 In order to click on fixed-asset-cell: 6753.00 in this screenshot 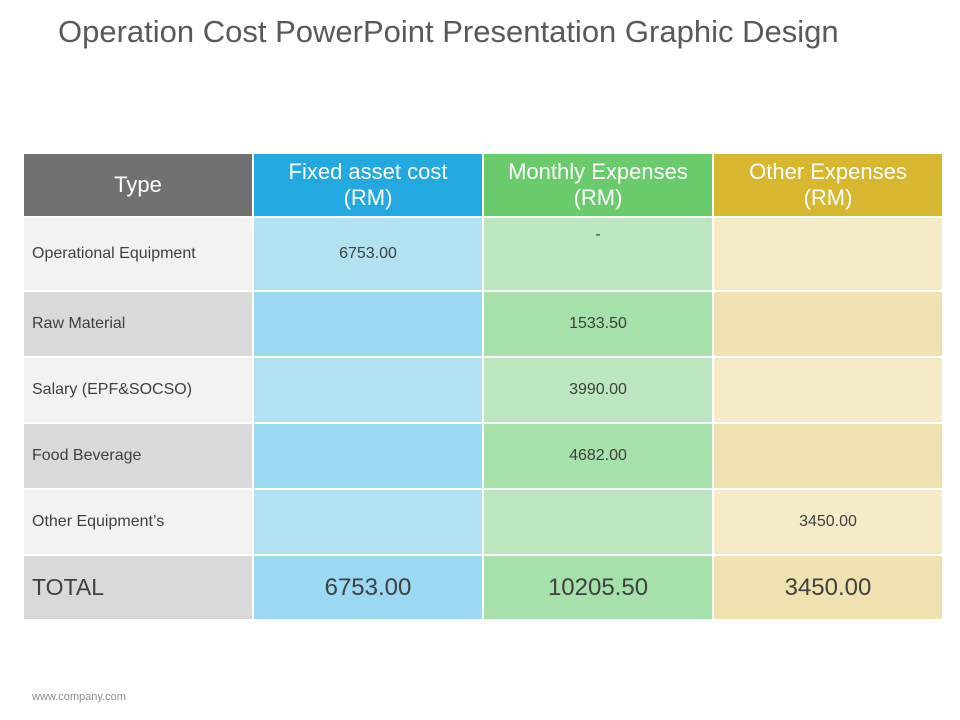, I will do `click(368, 254)`.